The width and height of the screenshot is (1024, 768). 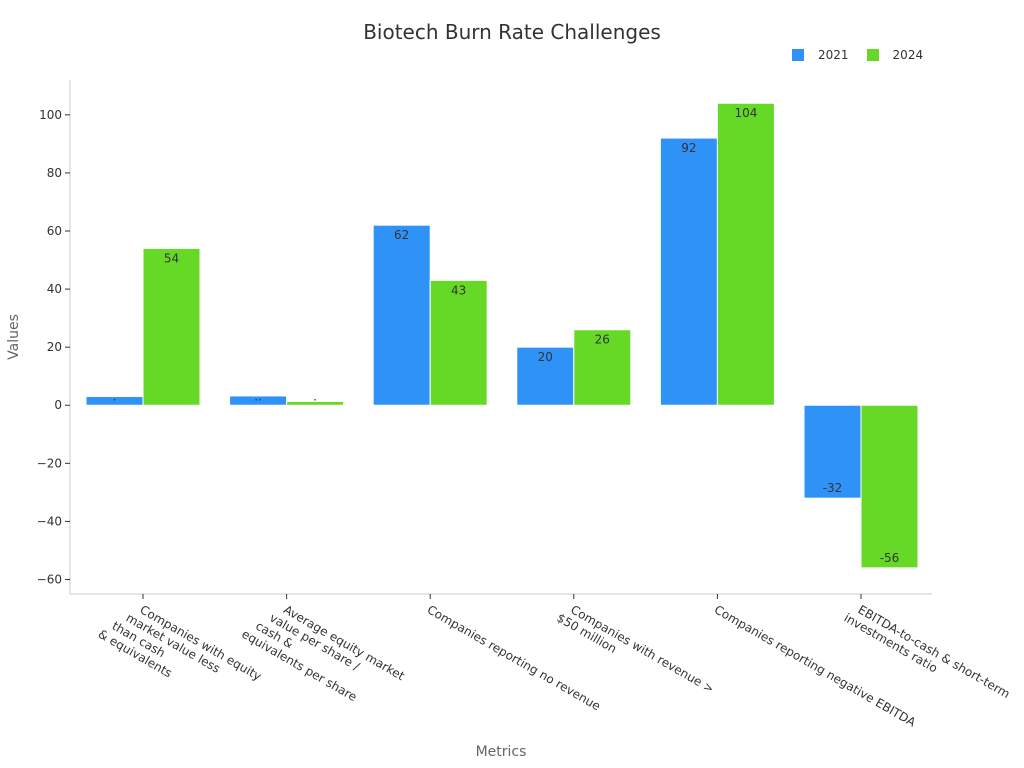 I want to click on legend-item-2024: 2024, so click(x=895, y=55).